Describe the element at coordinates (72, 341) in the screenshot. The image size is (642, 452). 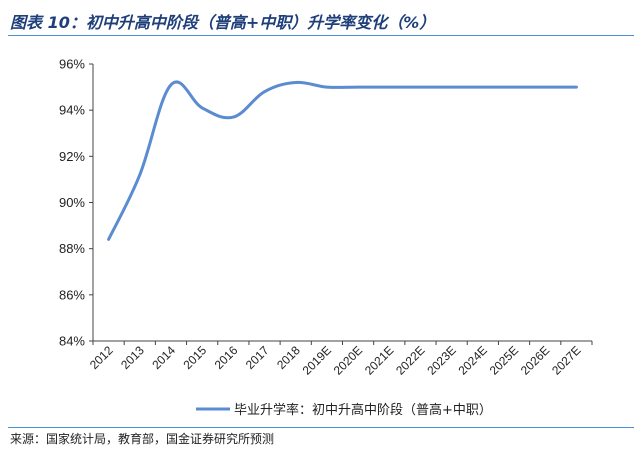
I see `y-tick-label: 84%` at that location.